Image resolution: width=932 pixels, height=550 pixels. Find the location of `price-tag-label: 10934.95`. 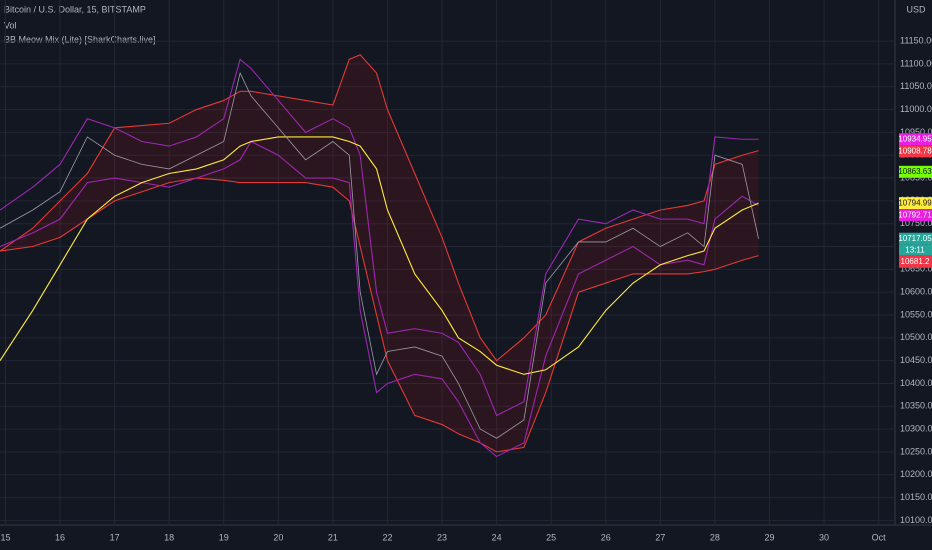

price-tag-label: 10934.95 is located at coordinates (915, 138).